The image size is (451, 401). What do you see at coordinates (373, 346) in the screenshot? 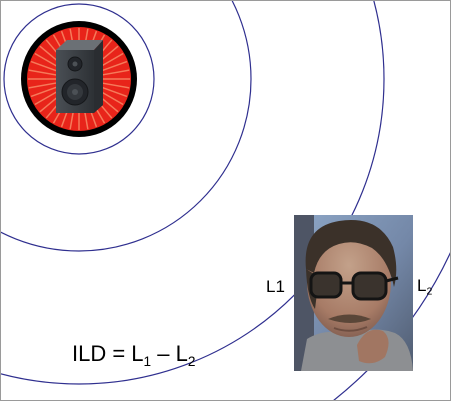
I see `listener-hand` at bounding box center [373, 346].